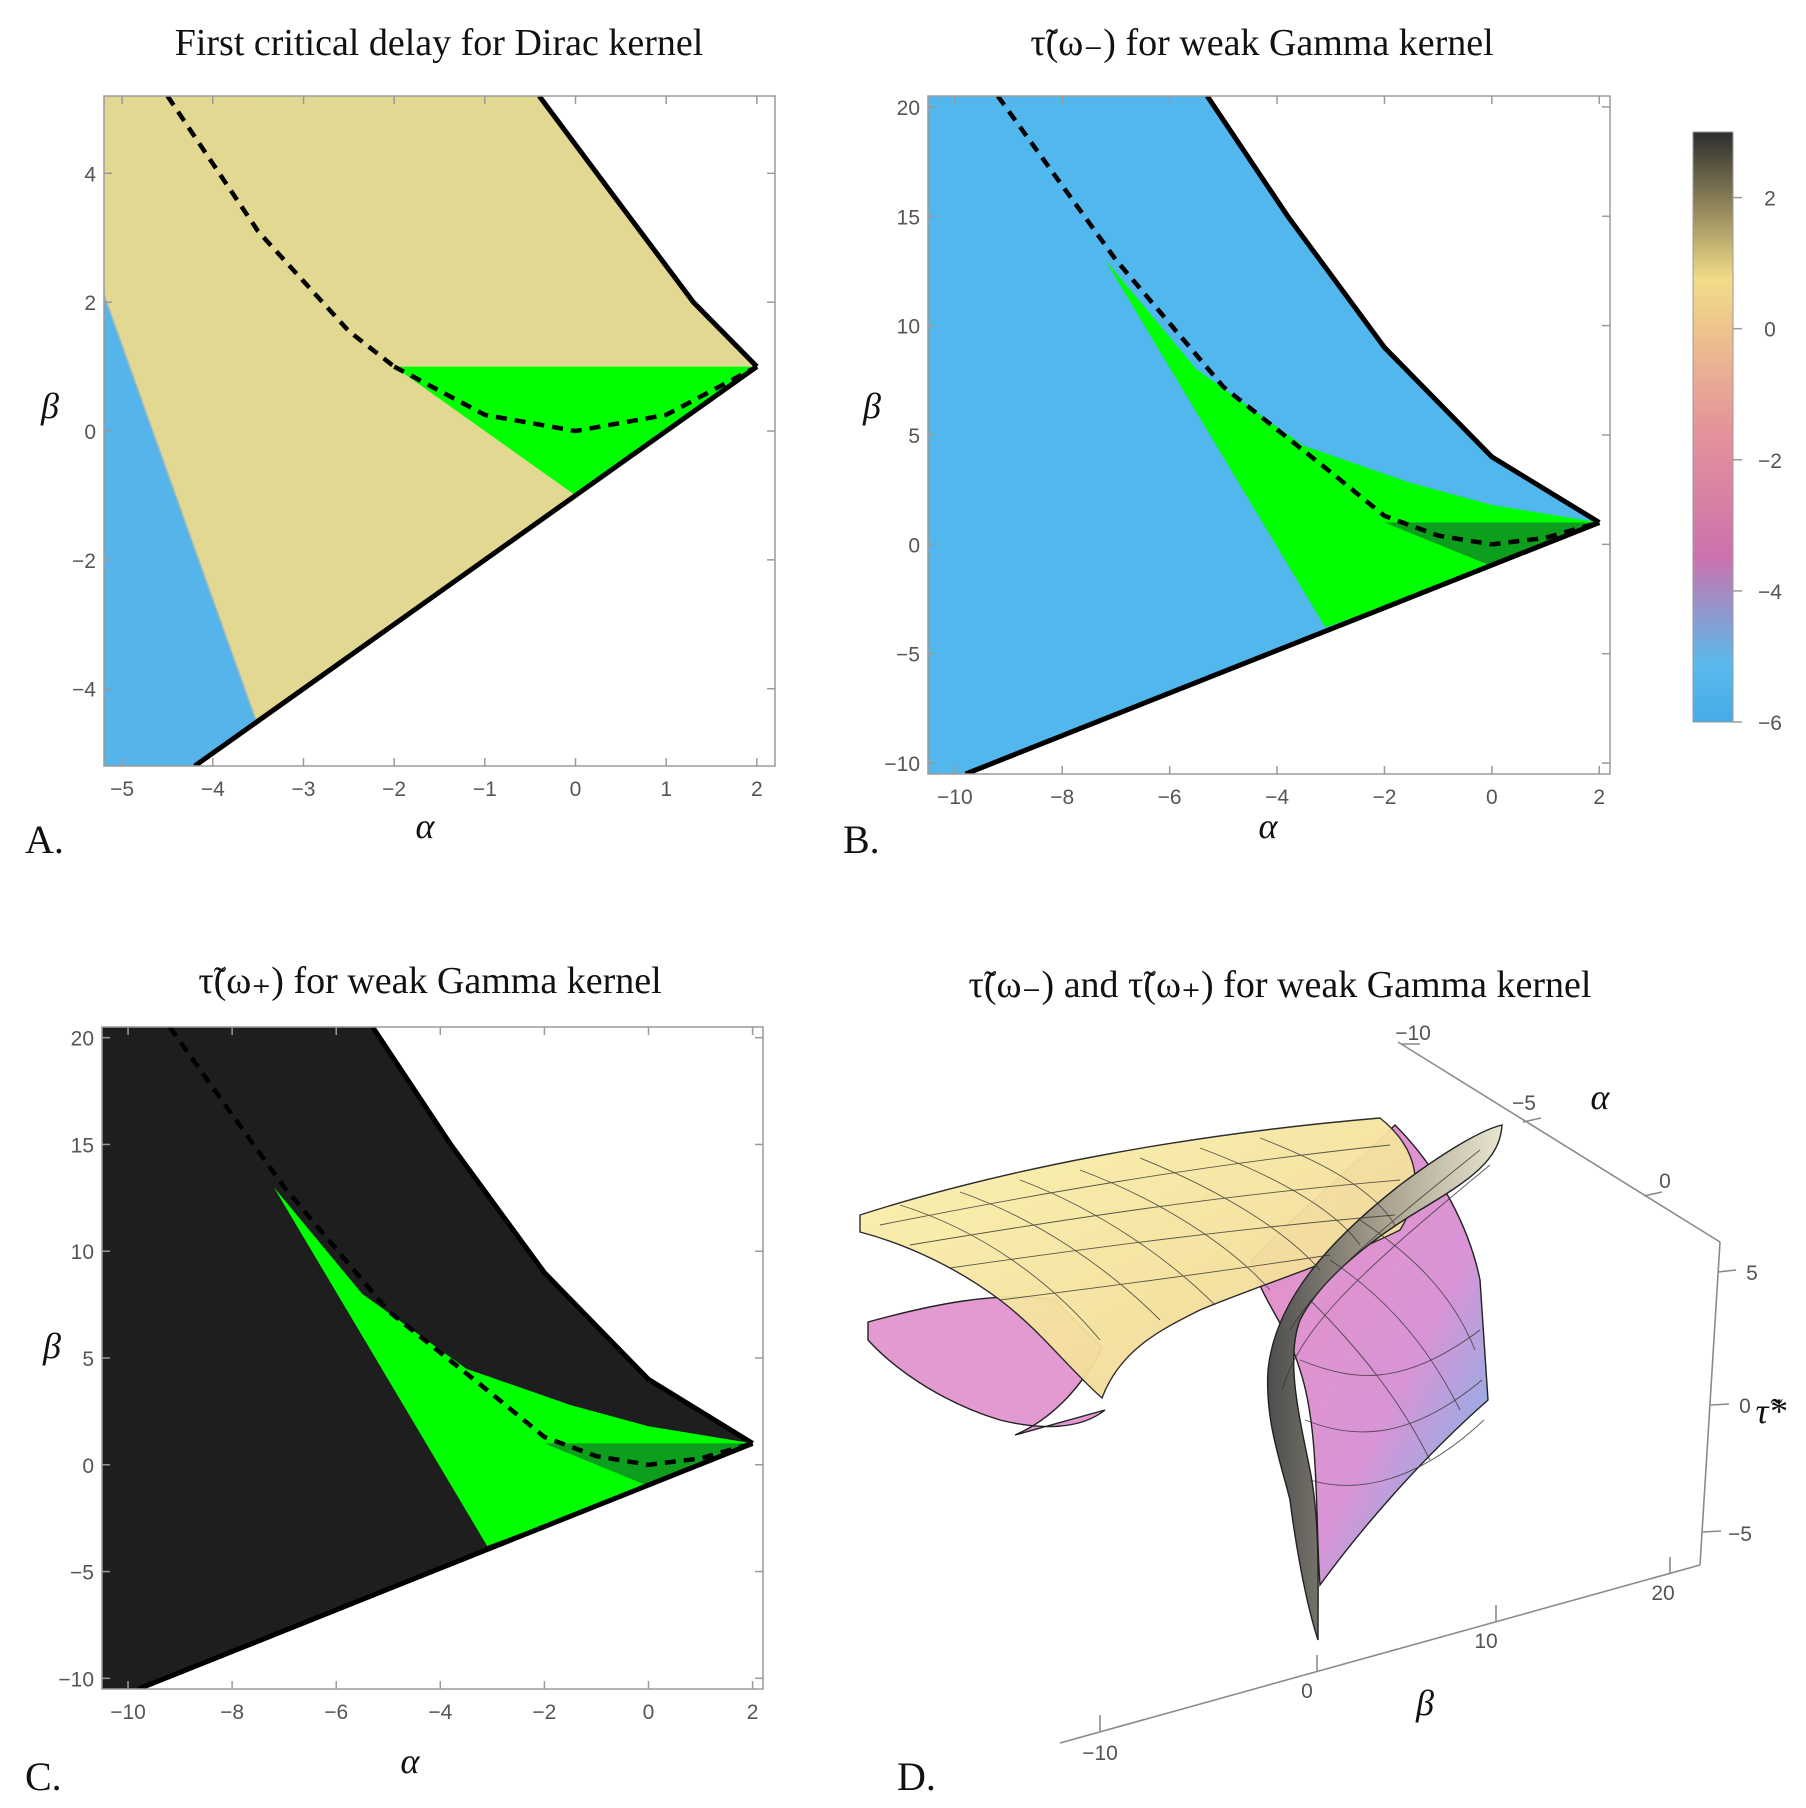 This screenshot has width=1806, height=1808. Describe the element at coordinates (429, 981) in the screenshot. I see `panel-c-title: τ̃(ω₊) for weak Gamma kernel` at that location.